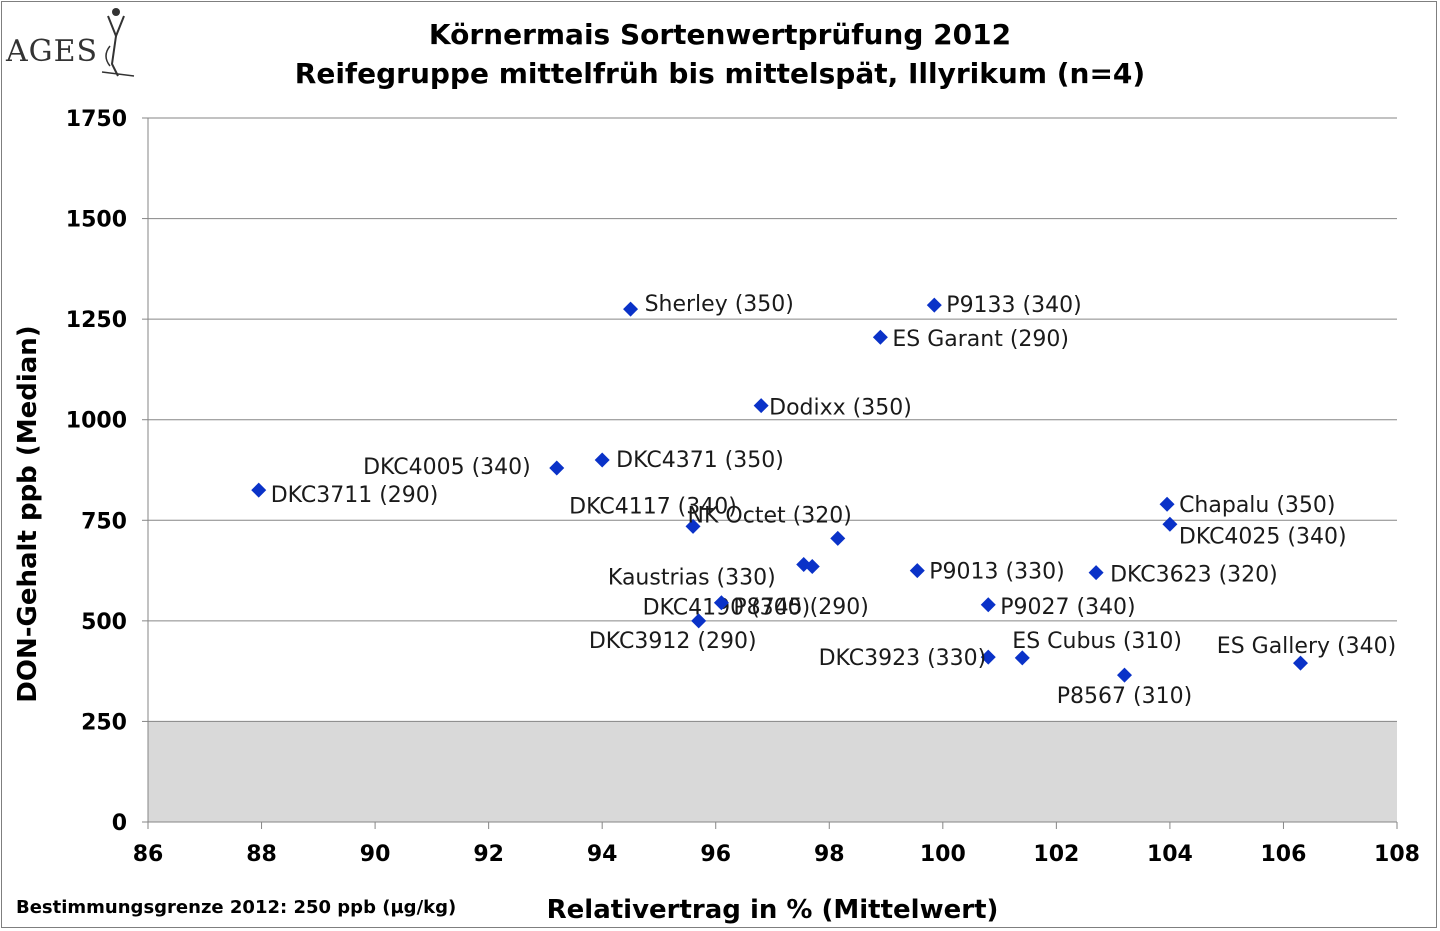 The image size is (1440, 931). What do you see at coordinates (1194, 575) in the screenshot?
I see `data-label: DKC3623 (320)` at bounding box center [1194, 575].